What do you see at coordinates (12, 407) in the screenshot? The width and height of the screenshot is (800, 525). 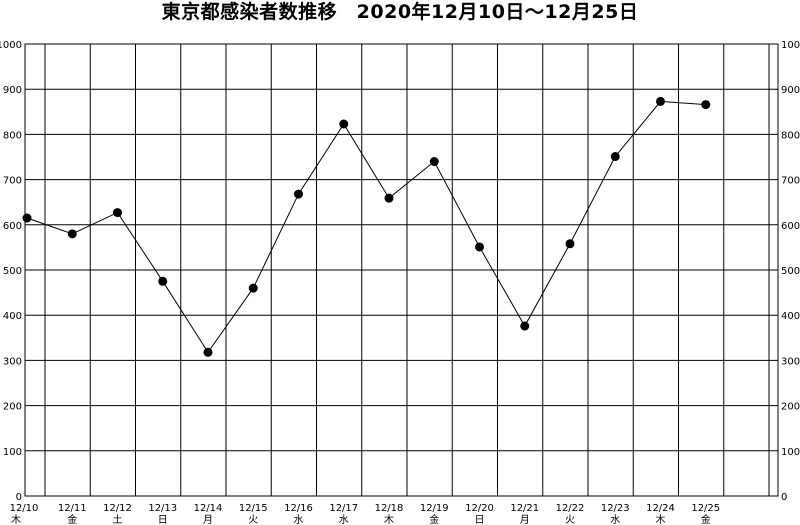 I see `y-tick-label-left: 200` at bounding box center [12, 407].